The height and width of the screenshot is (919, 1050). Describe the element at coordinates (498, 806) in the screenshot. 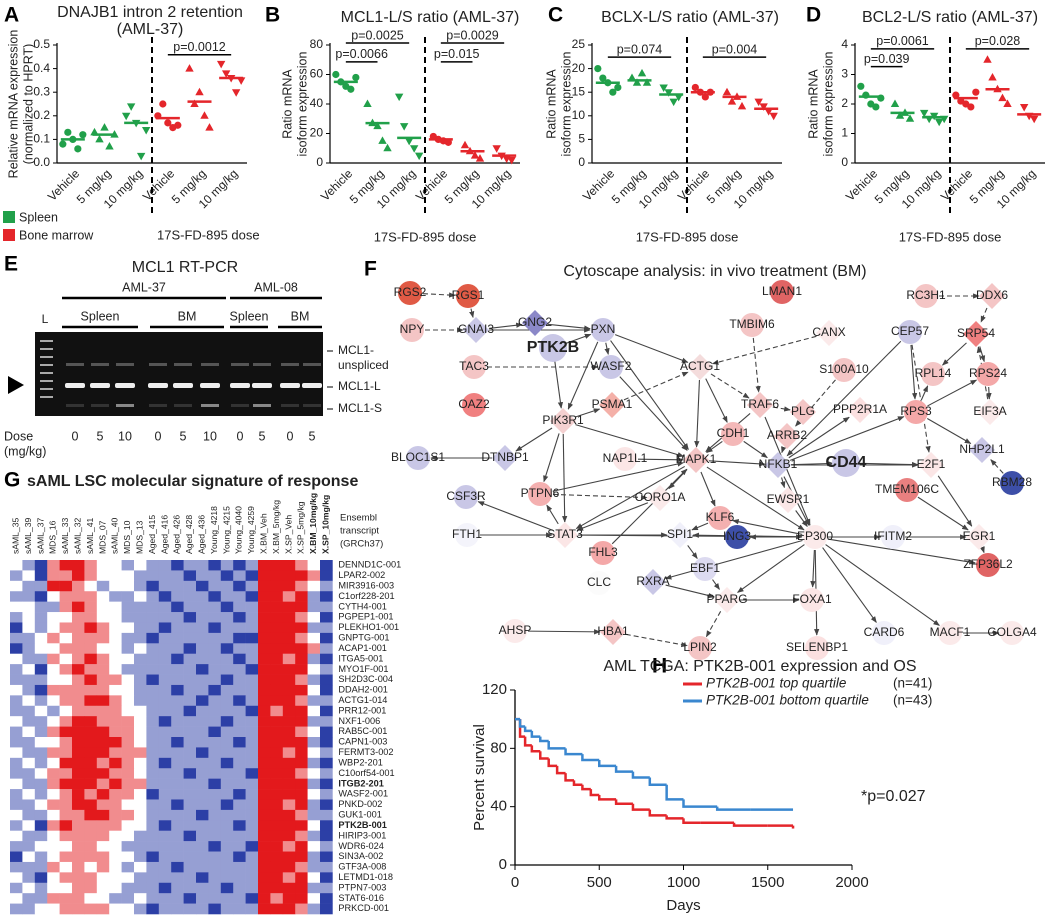

I see `y-tick-label: 40` at that location.